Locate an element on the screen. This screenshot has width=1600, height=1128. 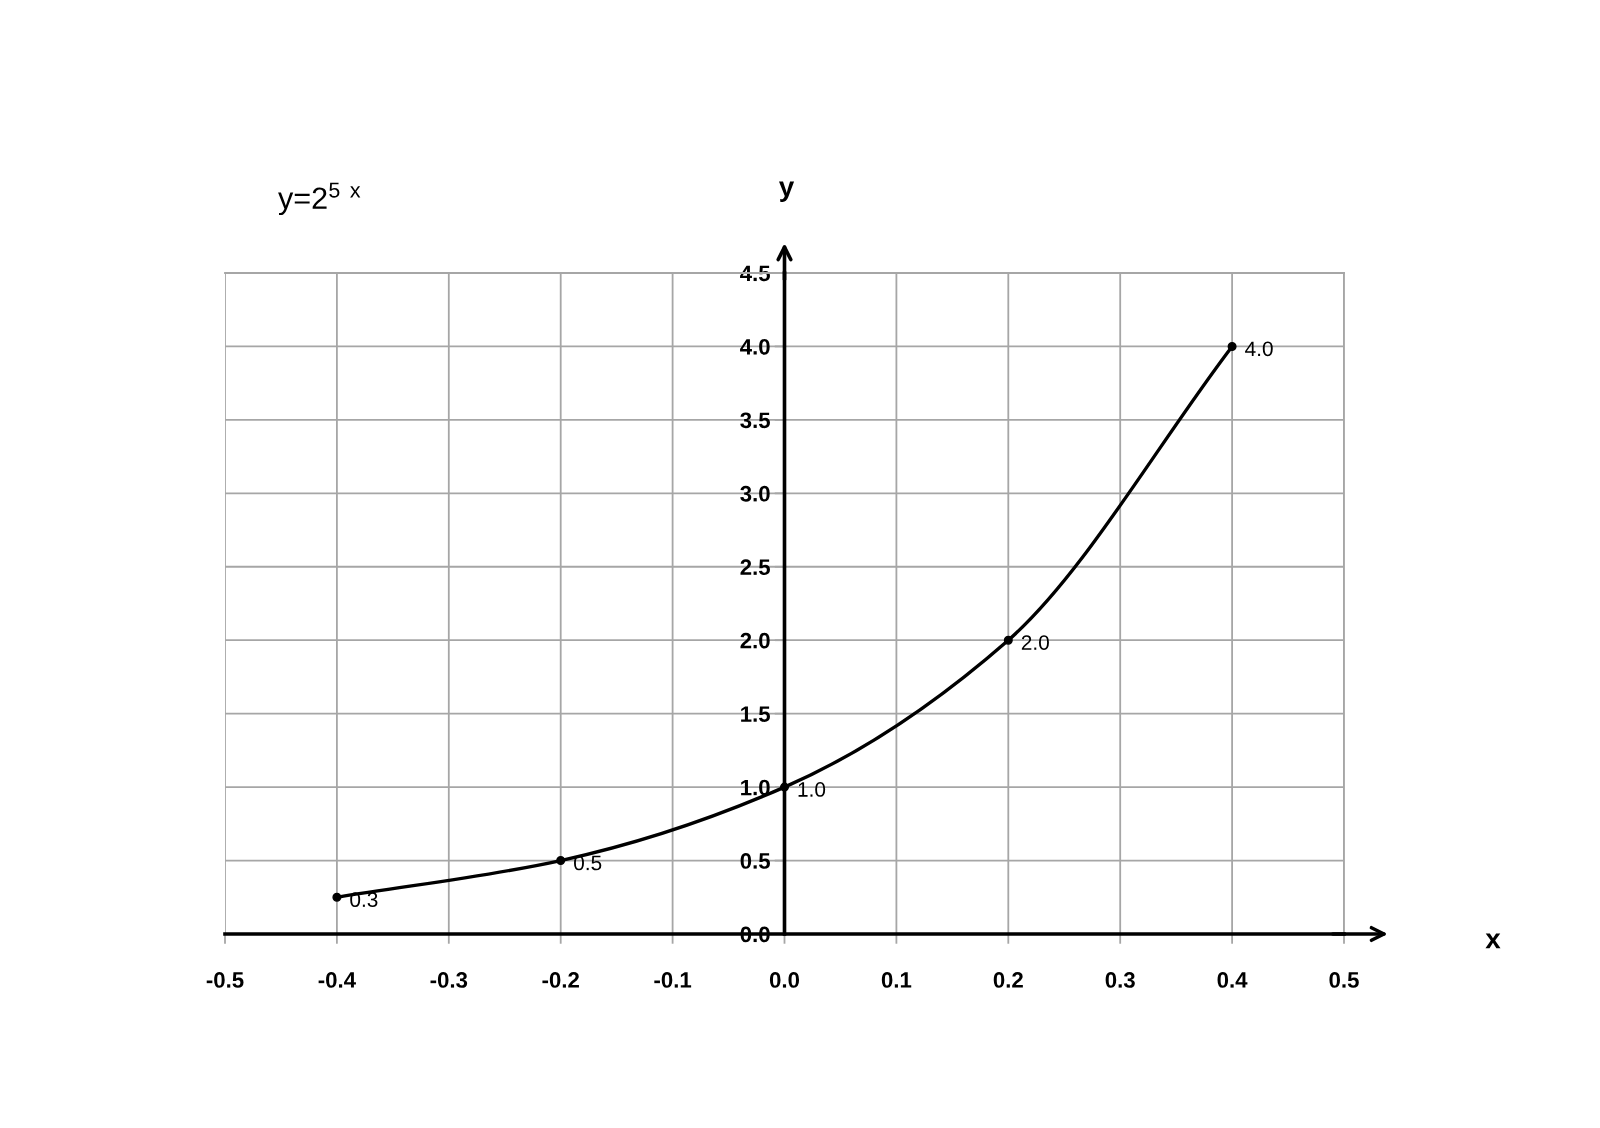
y-axis-title: y is located at coordinates (786, 191).